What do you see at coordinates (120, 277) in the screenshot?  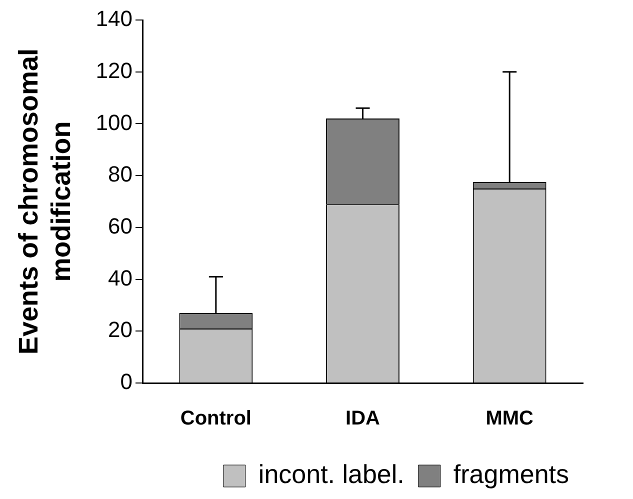 I see `y-tick-label: 40` at bounding box center [120, 277].